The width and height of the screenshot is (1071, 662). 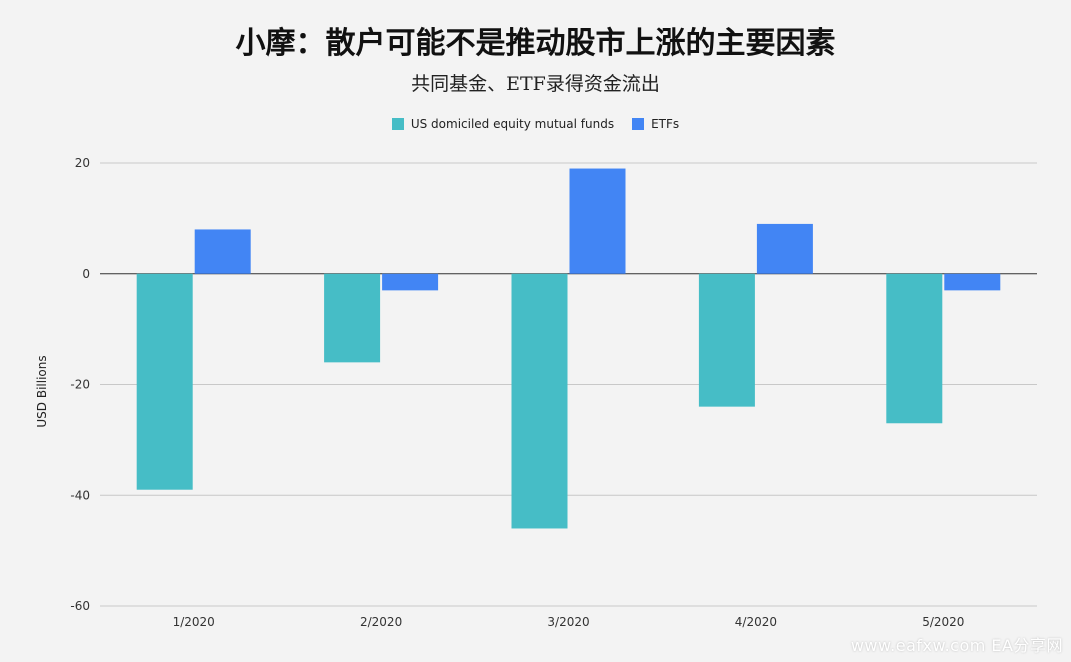 I want to click on x-tick-label: 1/2020, so click(x=194, y=622).